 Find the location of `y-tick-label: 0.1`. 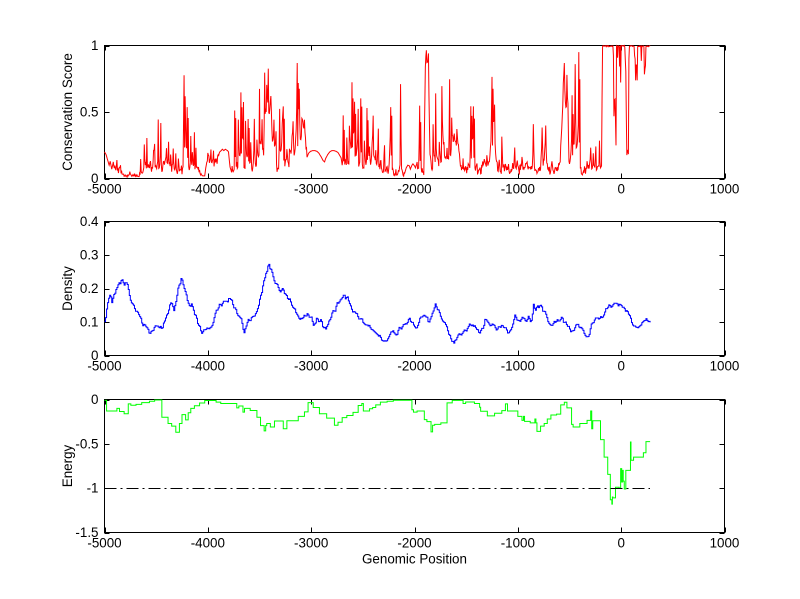

y-tick-label: 0.1 is located at coordinates (89, 322).